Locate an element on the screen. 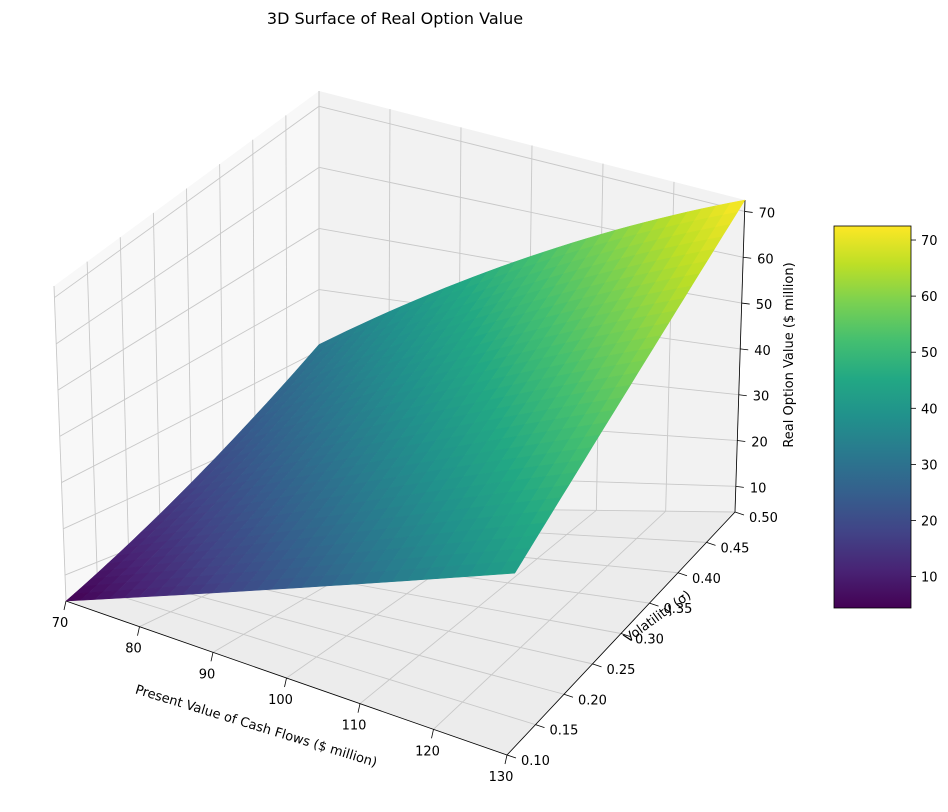 The image size is (948, 812). y-tick-label: 0.15 is located at coordinates (564, 731).